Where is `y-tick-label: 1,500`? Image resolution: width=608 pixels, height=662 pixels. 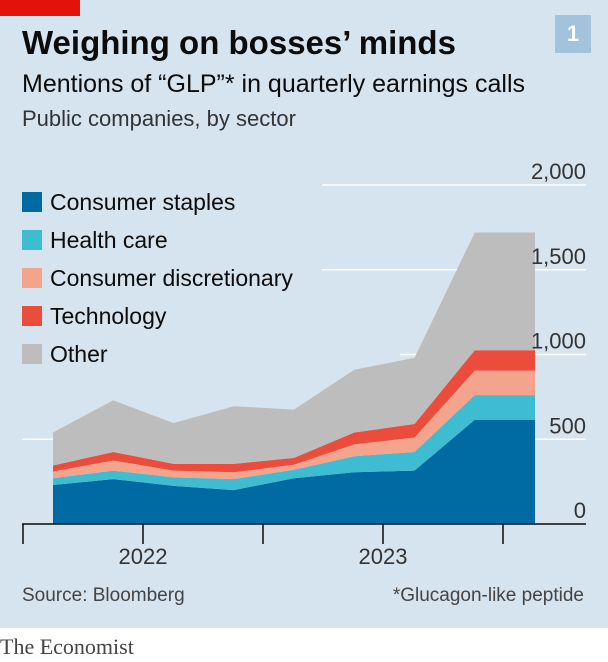 y-tick-label: 1,500 is located at coordinates (558, 256).